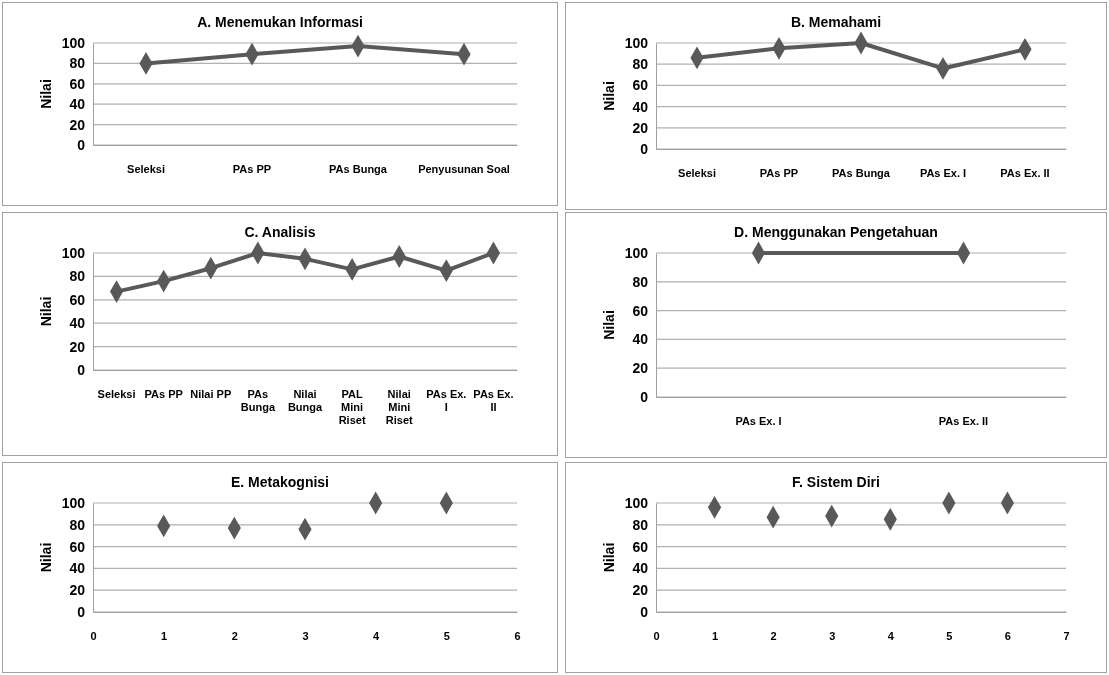 This screenshot has height=675, width=1109. Describe the element at coordinates (280, 232) in the screenshot. I see `chart-title: C. Analisis` at that location.